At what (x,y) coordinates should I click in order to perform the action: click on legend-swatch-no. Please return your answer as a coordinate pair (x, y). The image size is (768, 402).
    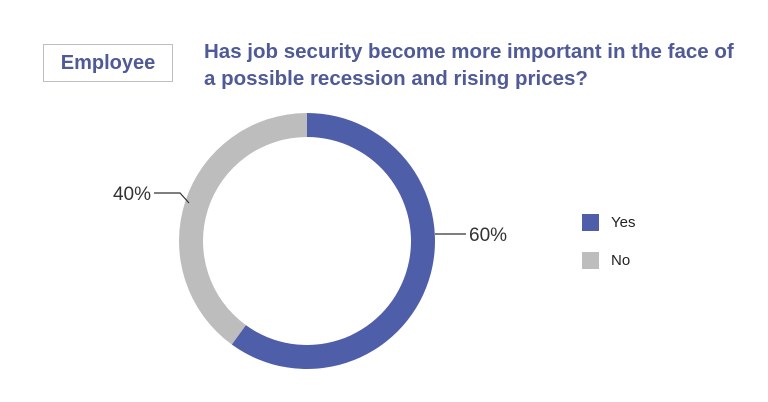
    Looking at the image, I should click on (590, 260).